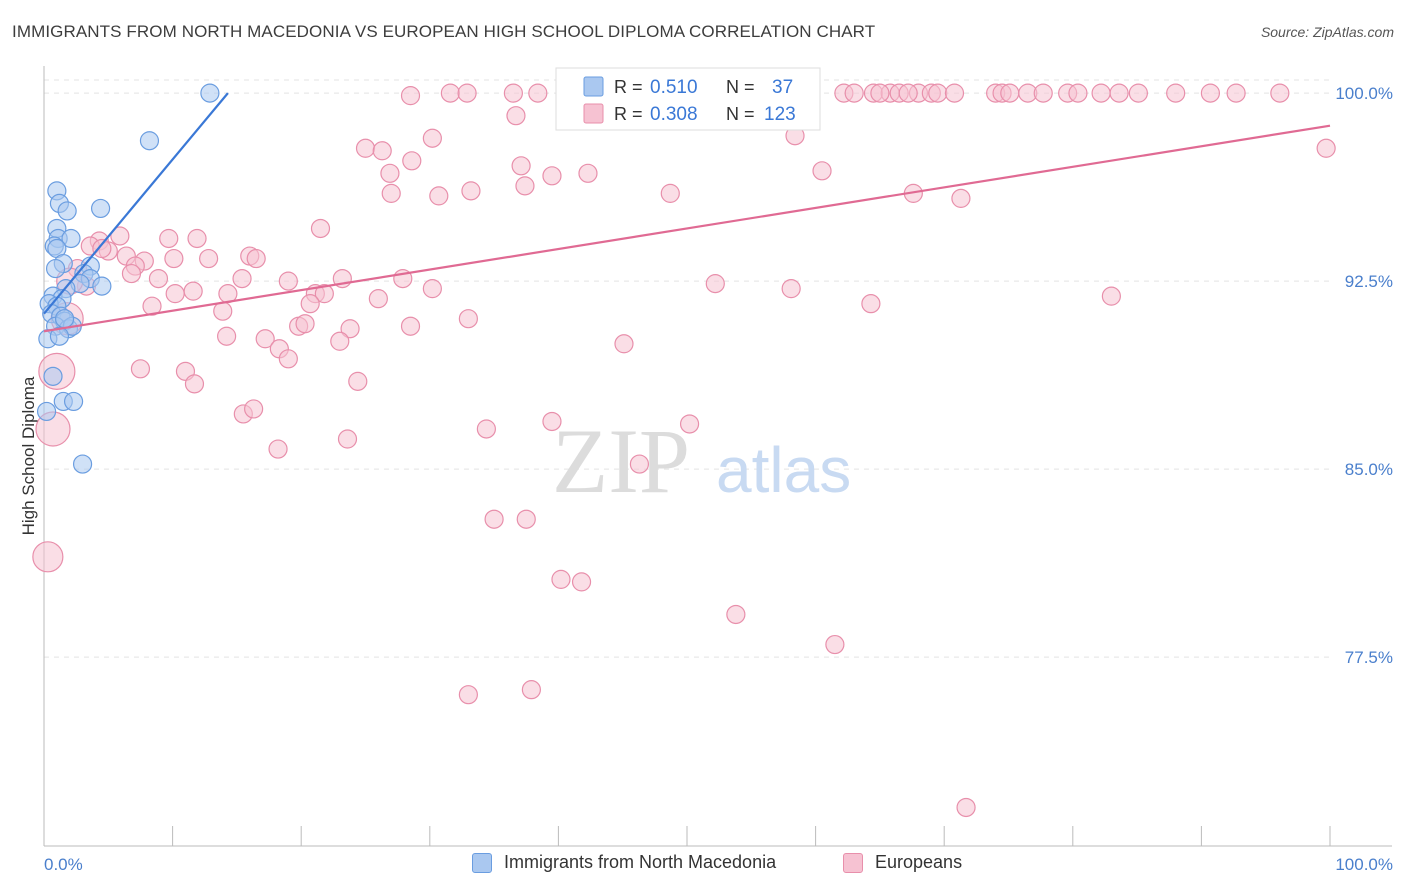 The width and height of the screenshot is (1406, 892). Describe the element at coordinates (1369, 657) in the screenshot. I see `y-tick-label-0: 77.5%` at that location.